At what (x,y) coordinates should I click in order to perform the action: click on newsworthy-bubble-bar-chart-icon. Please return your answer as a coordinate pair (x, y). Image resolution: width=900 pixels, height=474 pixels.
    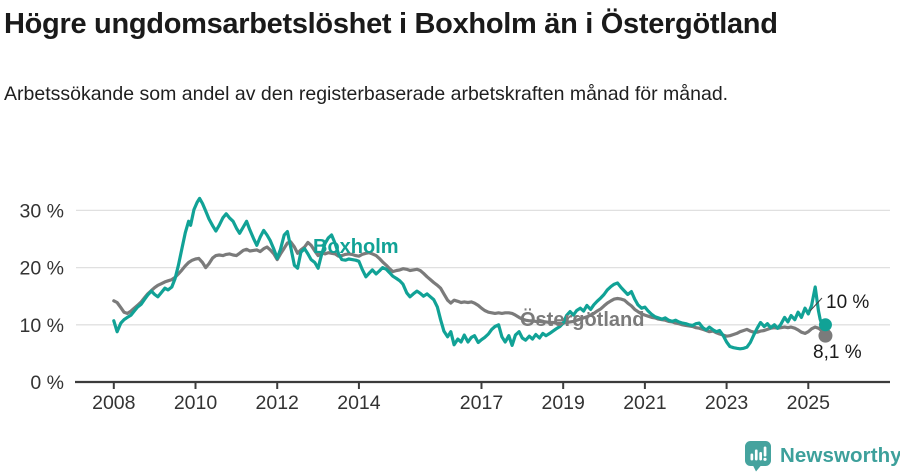
    Looking at the image, I should click on (758, 456).